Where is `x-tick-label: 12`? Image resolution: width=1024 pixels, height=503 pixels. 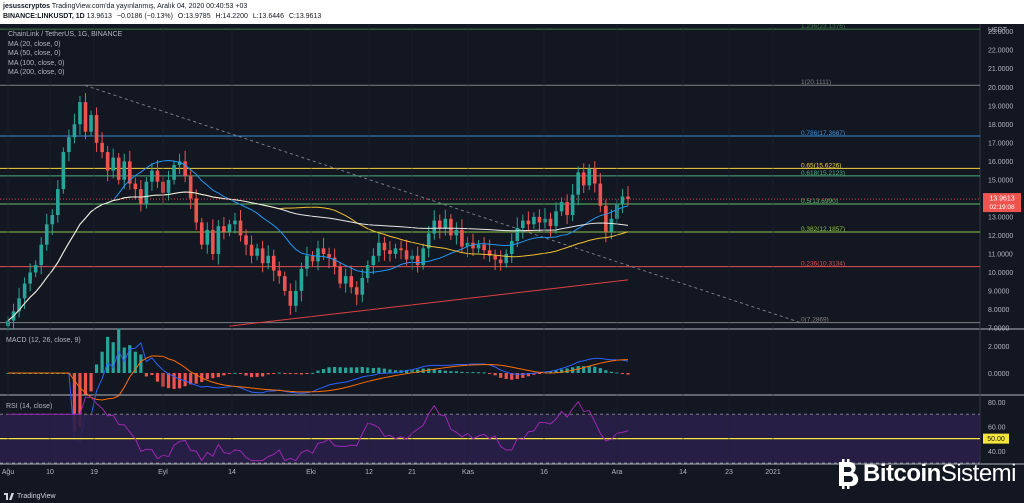
x-tick-label: 12 is located at coordinates (369, 472).